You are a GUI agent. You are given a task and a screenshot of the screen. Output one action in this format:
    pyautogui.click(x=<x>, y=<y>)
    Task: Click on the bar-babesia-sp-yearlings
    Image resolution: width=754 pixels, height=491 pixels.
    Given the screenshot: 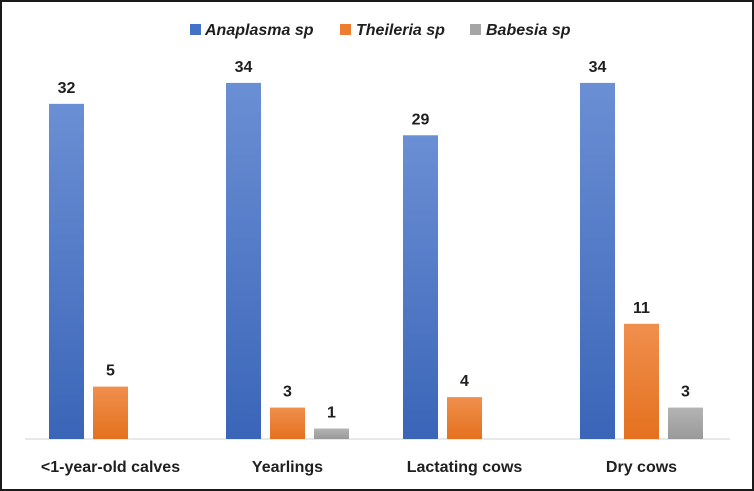 What is the action you would take?
    pyautogui.click(x=331, y=433)
    